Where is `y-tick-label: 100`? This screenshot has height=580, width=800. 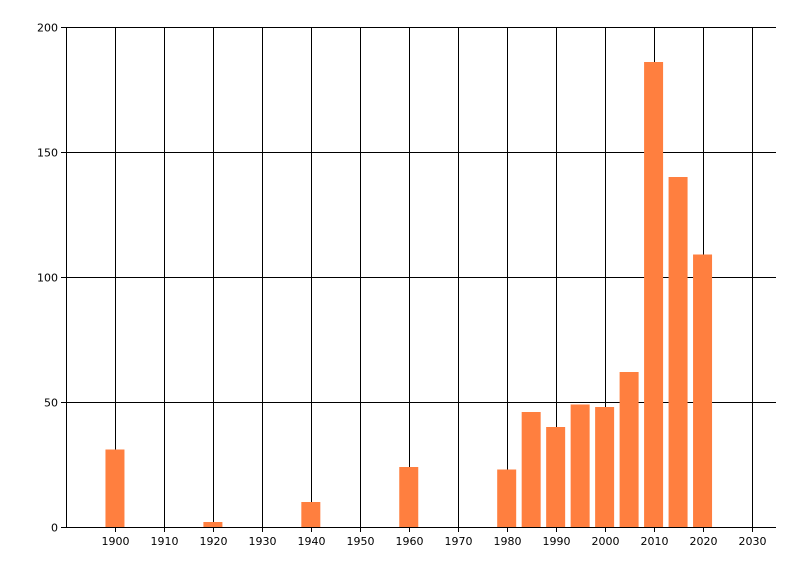 y-tick-label: 100 is located at coordinates (47, 278).